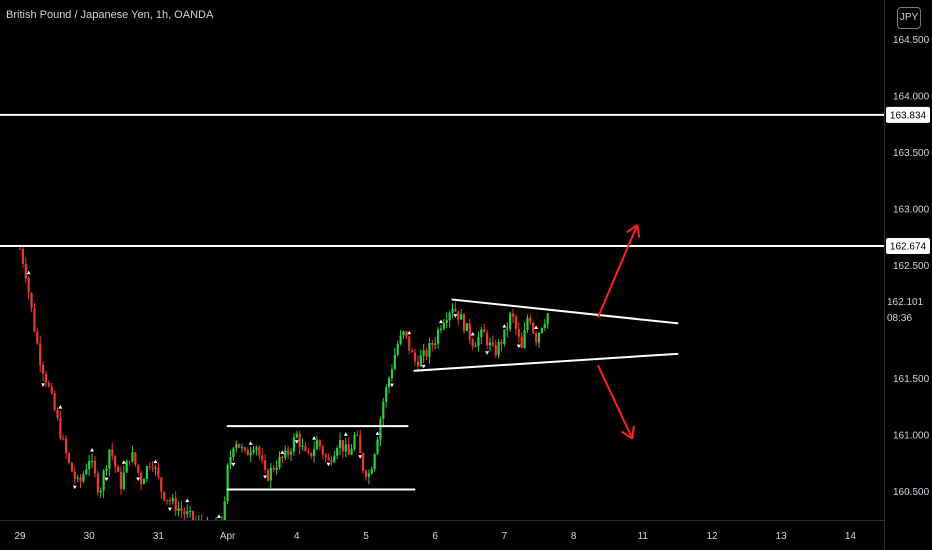 The width and height of the screenshot is (932, 550). What do you see at coordinates (110, 15) in the screenshot?
I see `chart-title: British Pound / Japanese Yen, 1h, OANDA` at bounding box center [110, 15].